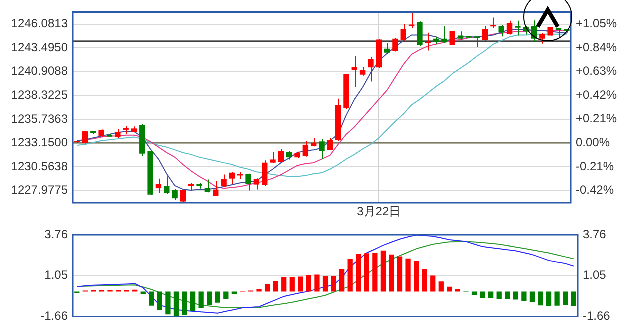  What do you see at coordinates (39, 166) in the screenshot?
I see `y-tick-label: 1230.5638` at bounding box center [39, 166].